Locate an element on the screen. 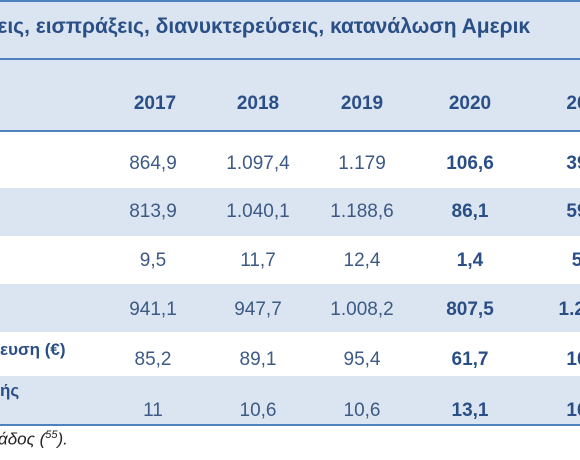 This screenshot has height=460, width=580. table-cell-highlight: 59 is located at coordinates (573, 211).